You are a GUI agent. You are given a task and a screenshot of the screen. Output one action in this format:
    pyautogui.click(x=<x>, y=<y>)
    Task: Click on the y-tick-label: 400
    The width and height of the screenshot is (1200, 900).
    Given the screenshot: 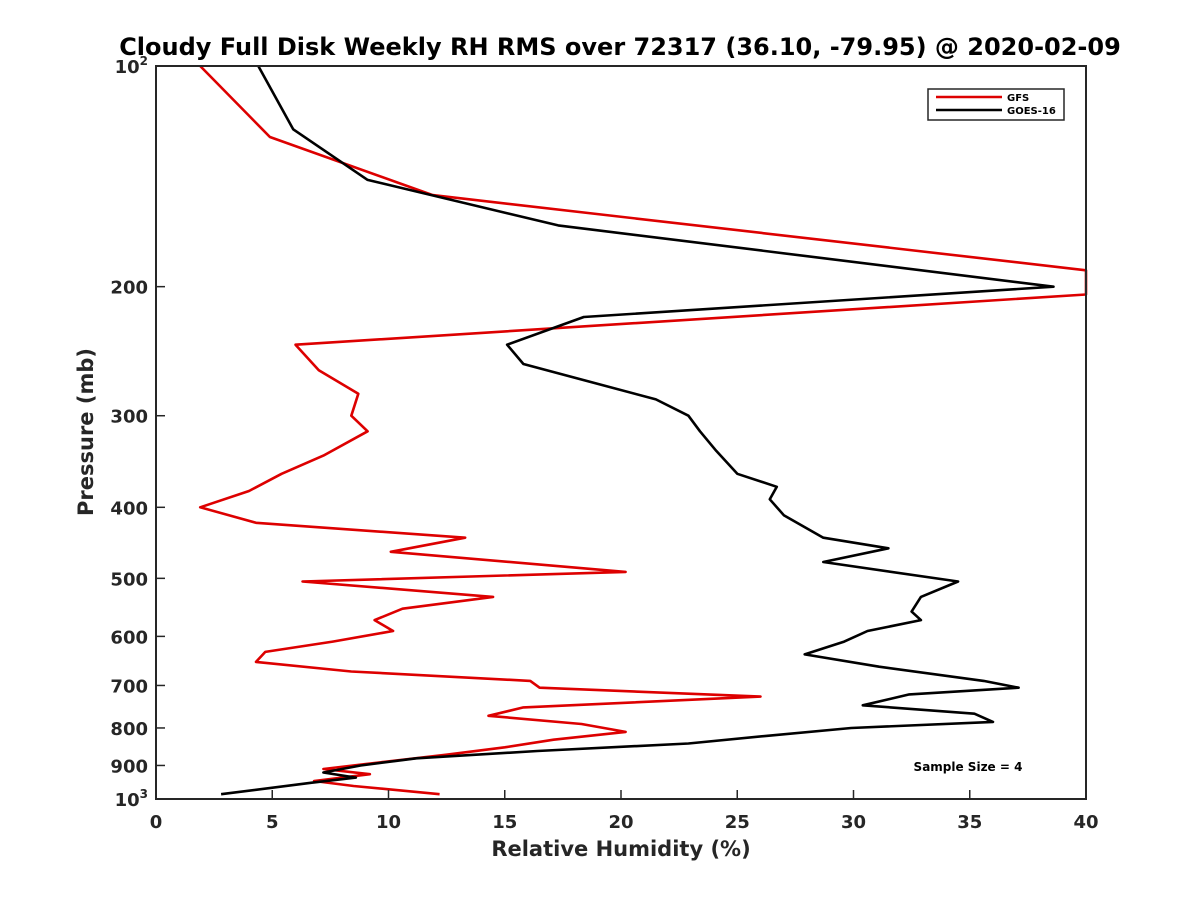 What is the action you would take?
    pyautogui.click(x=129, y=508)
    